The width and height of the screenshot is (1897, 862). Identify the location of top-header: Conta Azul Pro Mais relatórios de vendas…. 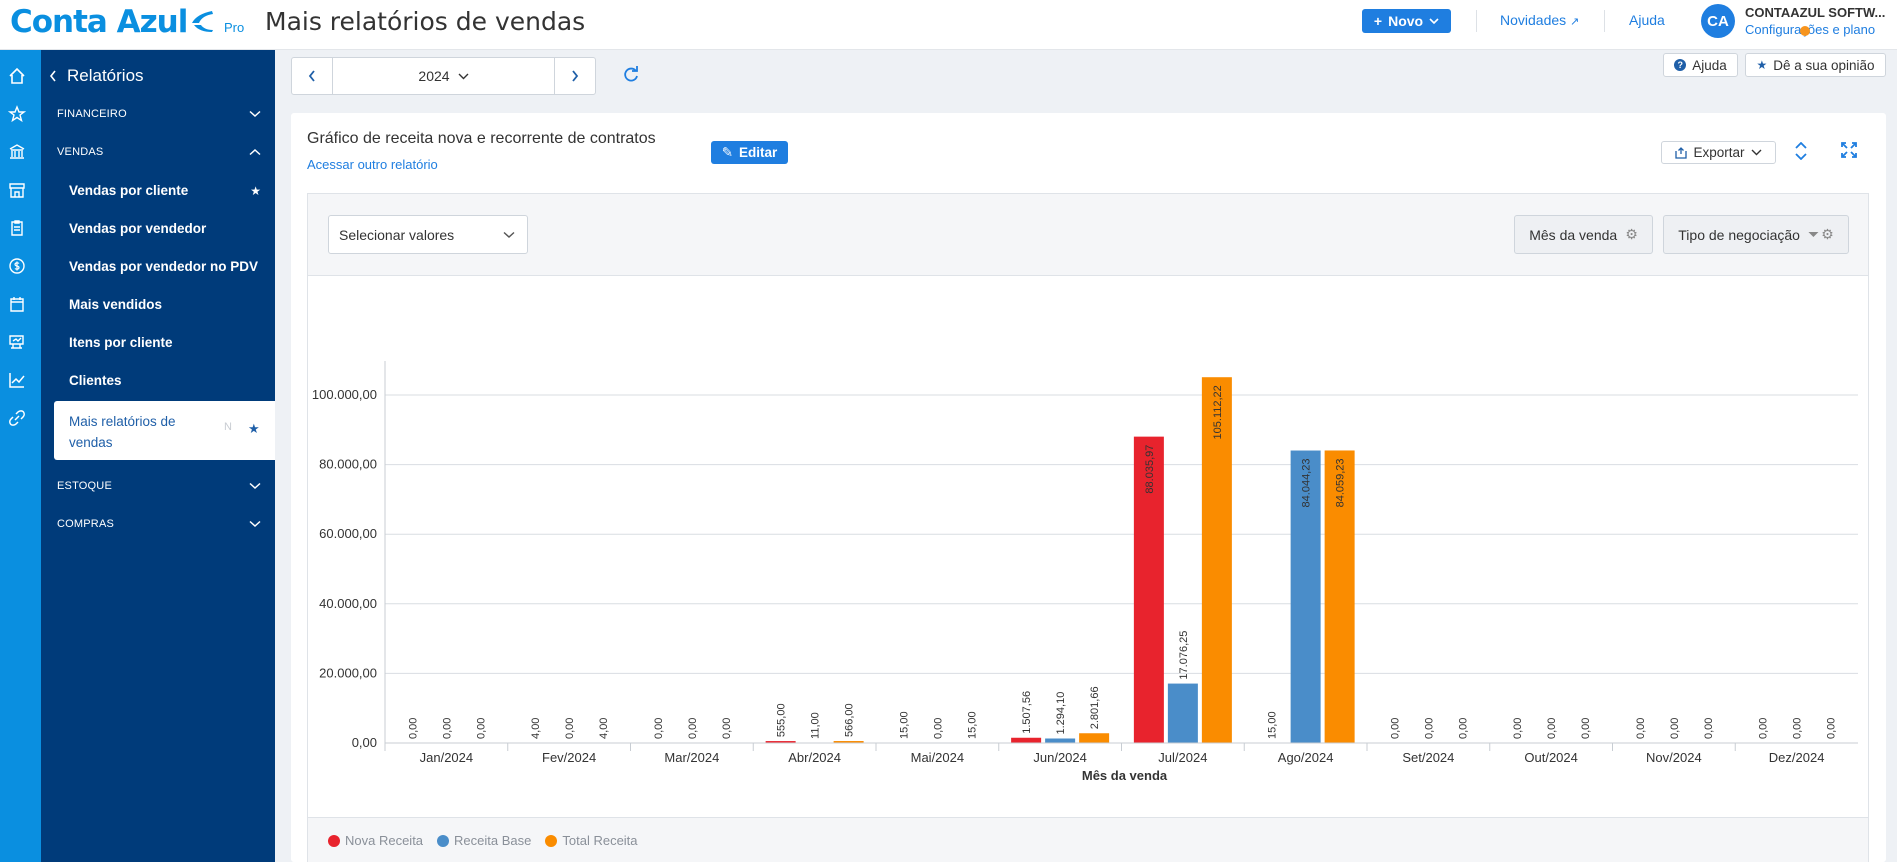
(948, 25).